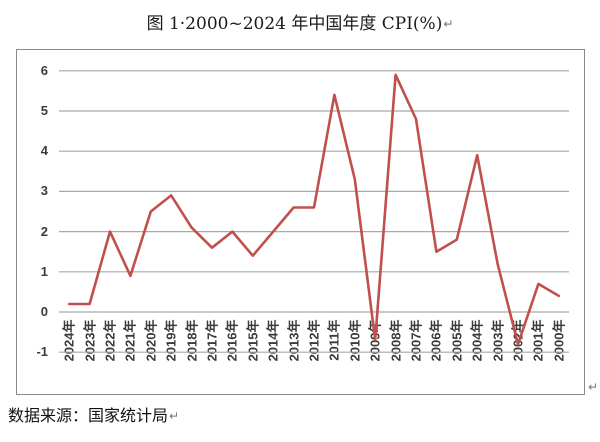 Image resolution: width=600 pixels, height=442 pixels. I want to click on y-tick-label: 6, so click(44, 70).